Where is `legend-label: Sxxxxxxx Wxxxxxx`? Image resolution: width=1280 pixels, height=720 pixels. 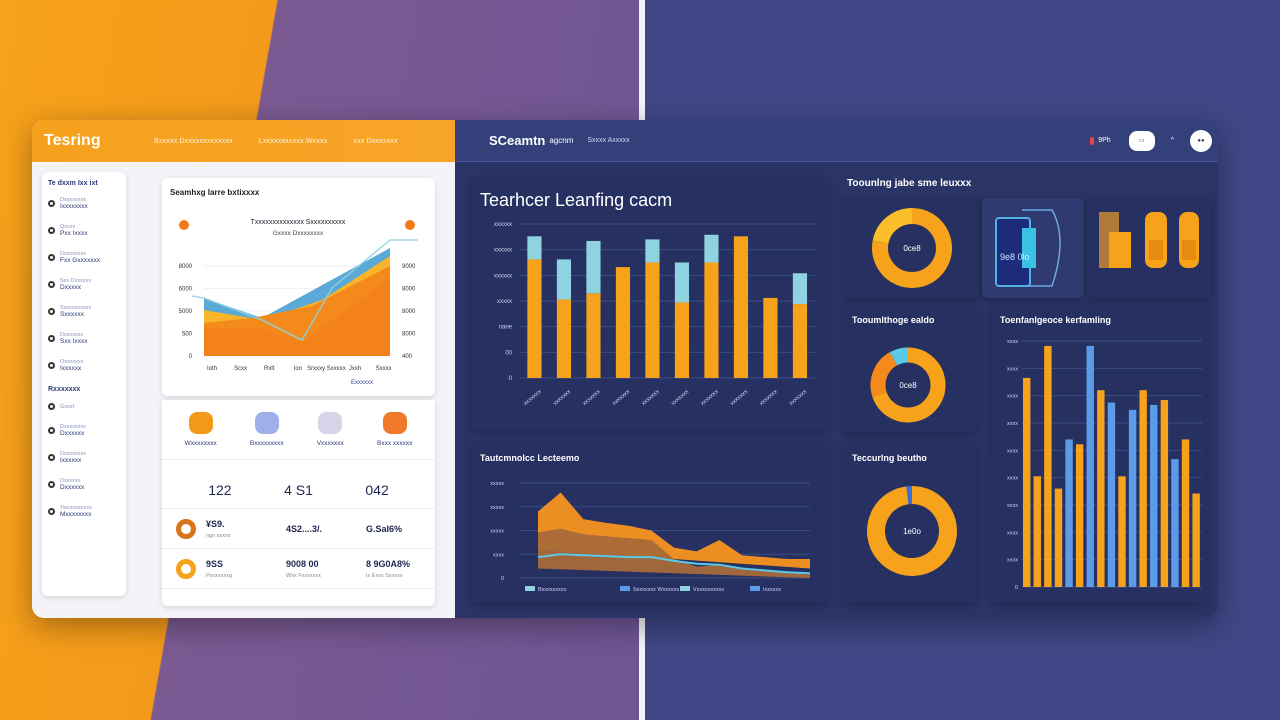
legend-label: Sxxxxxxx Wxxxxxx is located at coordinates (656, 590).